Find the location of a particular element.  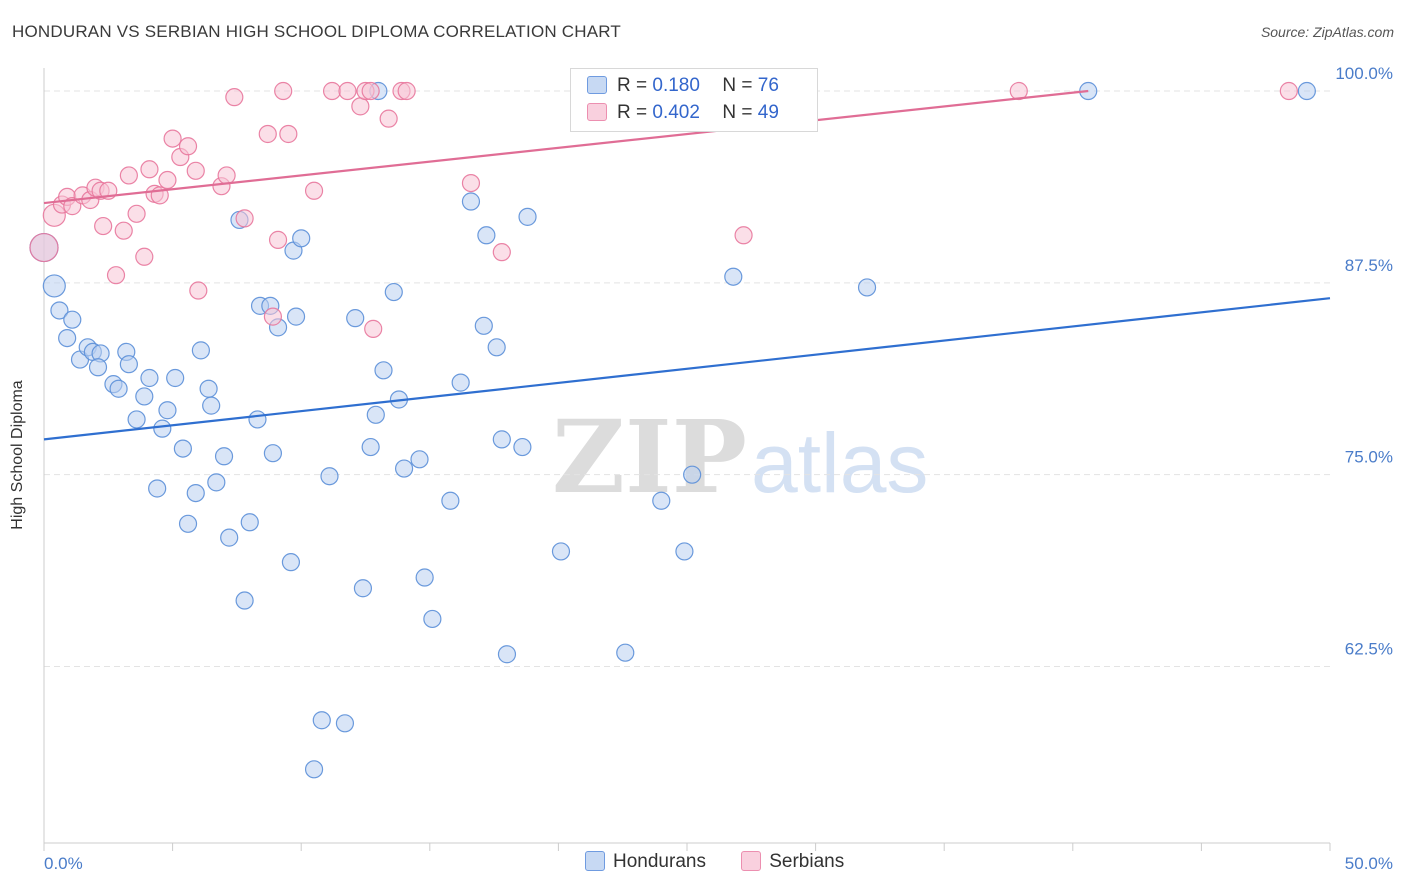

legend-row-serbians: R = 0.402 N = 49 is located at coordinates (683, 114).